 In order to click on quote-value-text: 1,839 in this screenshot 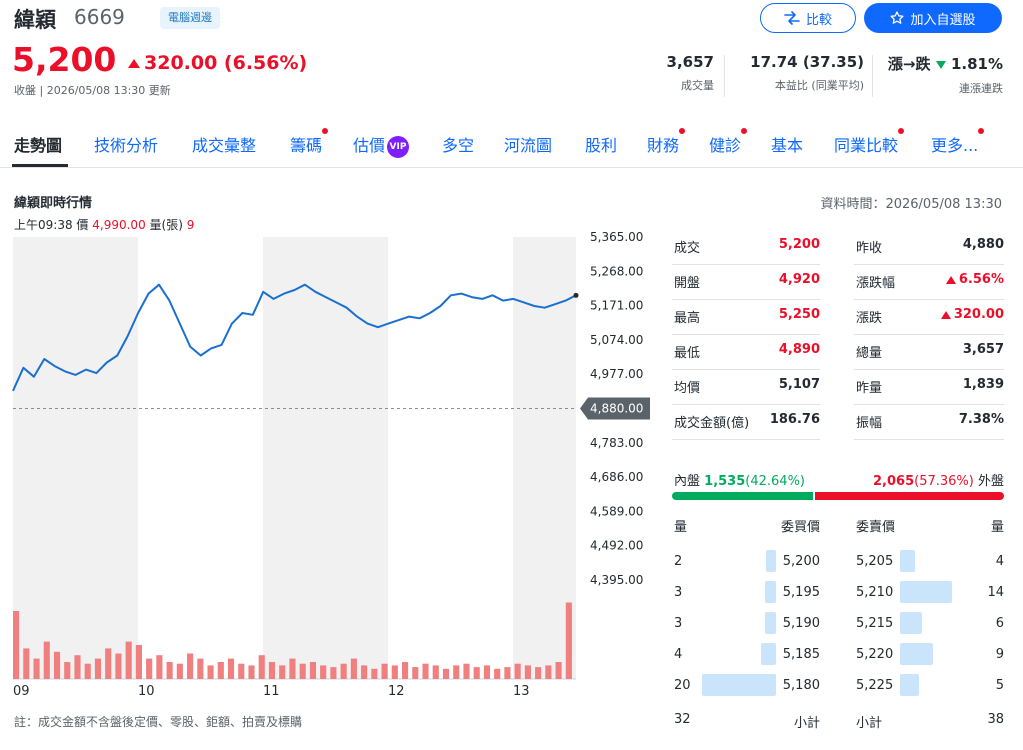, I will do `click(983, 384)`.